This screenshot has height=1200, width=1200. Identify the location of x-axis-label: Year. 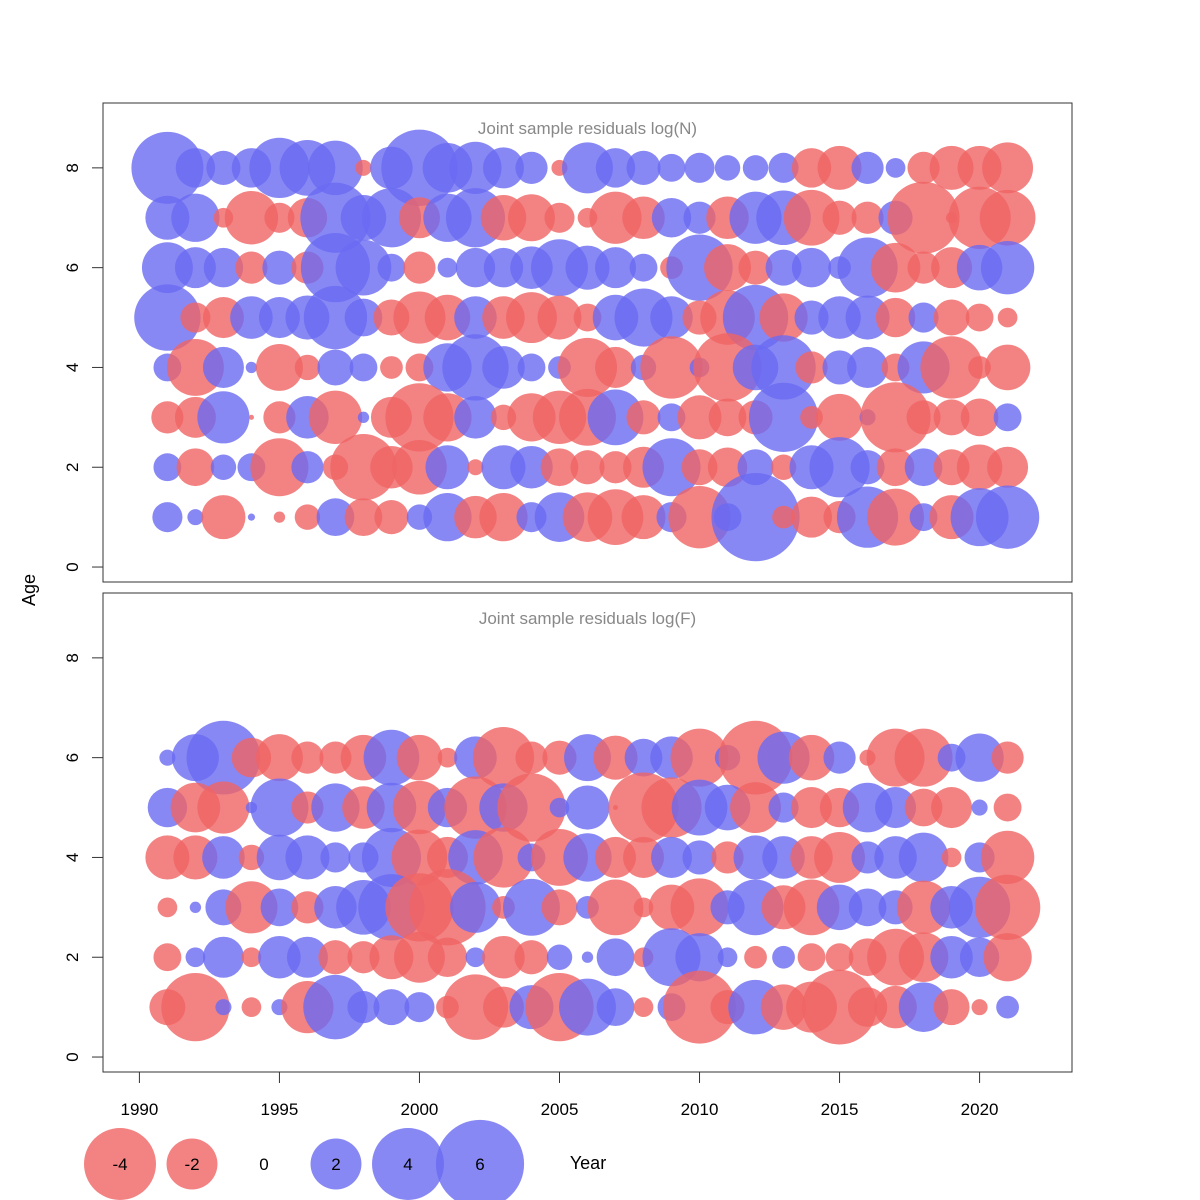
(588, 1163).